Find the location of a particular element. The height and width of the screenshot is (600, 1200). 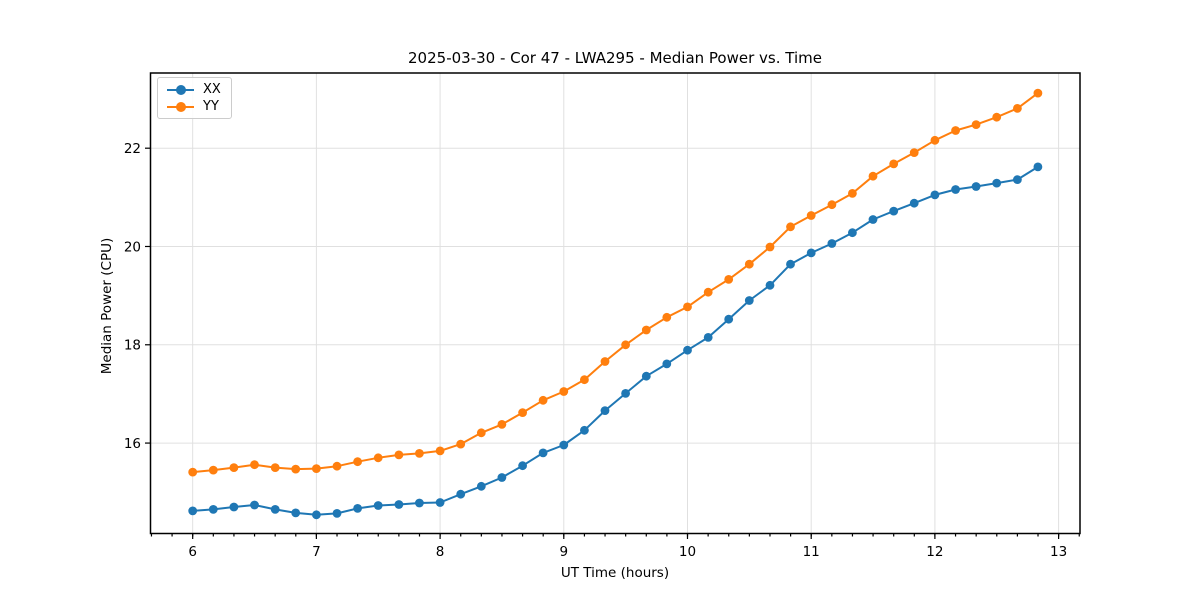

y-tick-label: 20 is located at coordinates (132, 247).